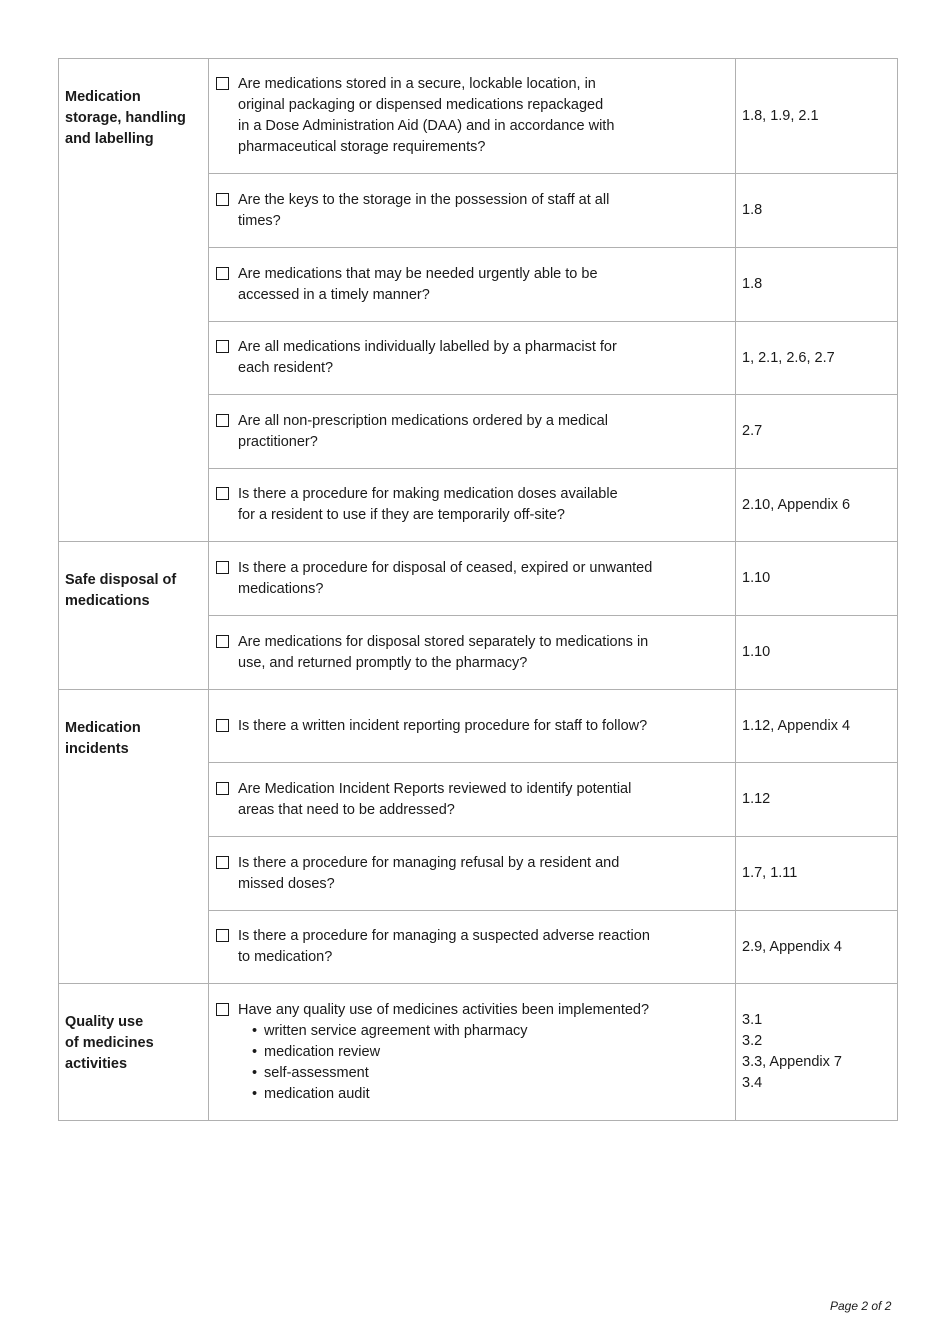 The image size is (950, 1344). What do you see at coordinates (452, 1094) in the screenshot?
I see `bullet-item: medication audit` at bounding box center [452, 1094].